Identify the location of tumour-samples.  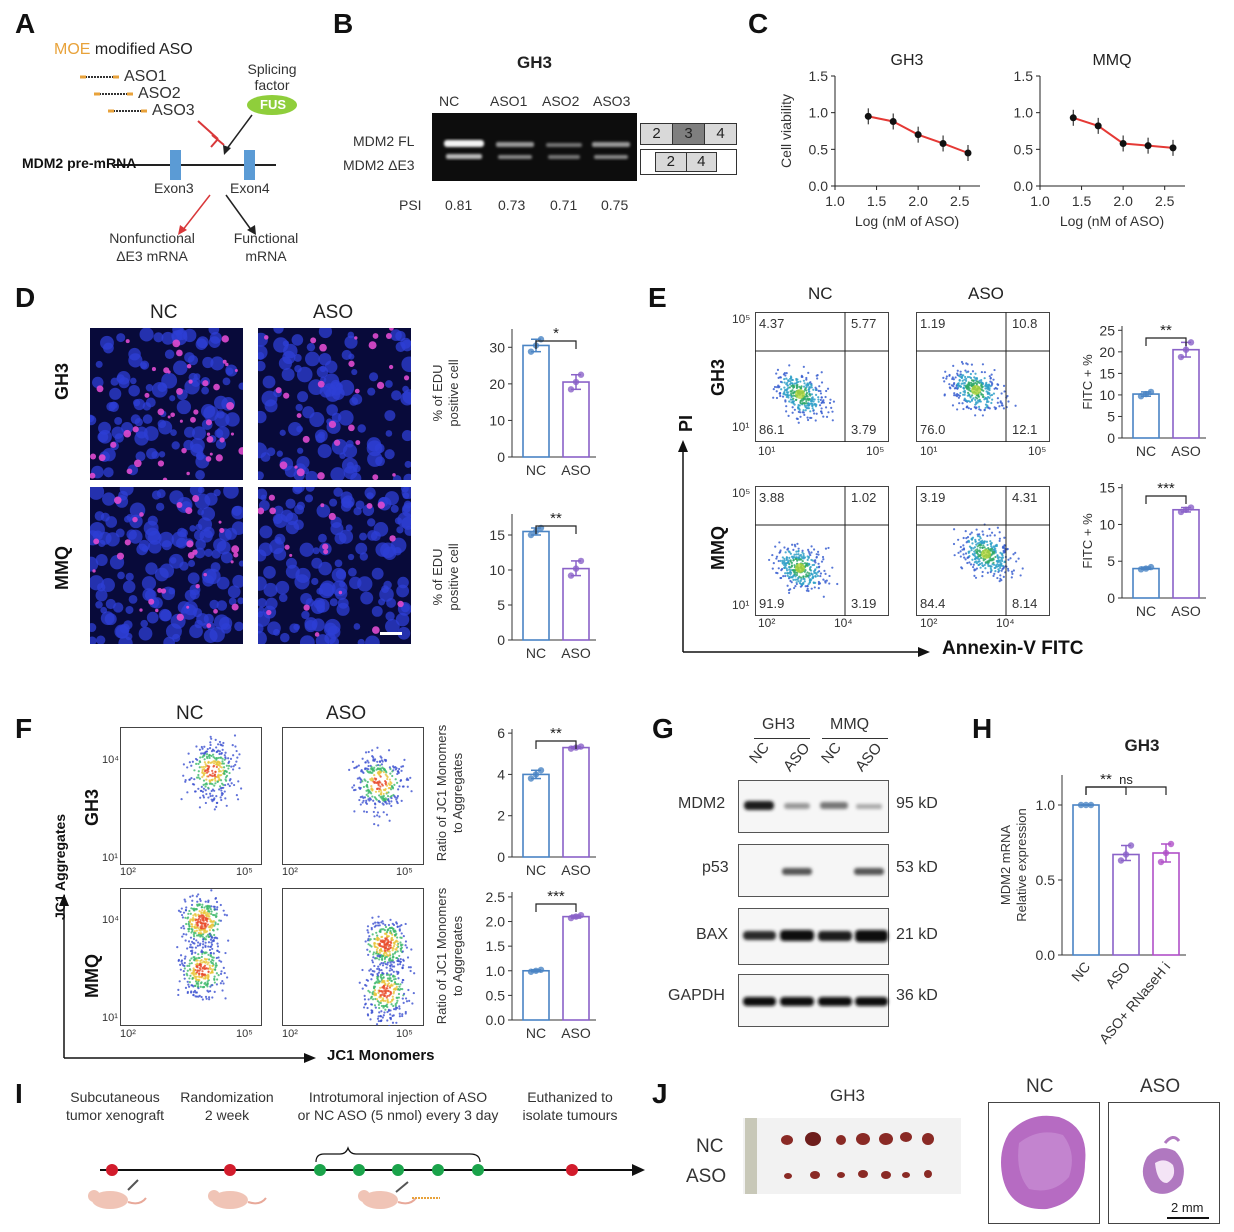
(839, 1156).